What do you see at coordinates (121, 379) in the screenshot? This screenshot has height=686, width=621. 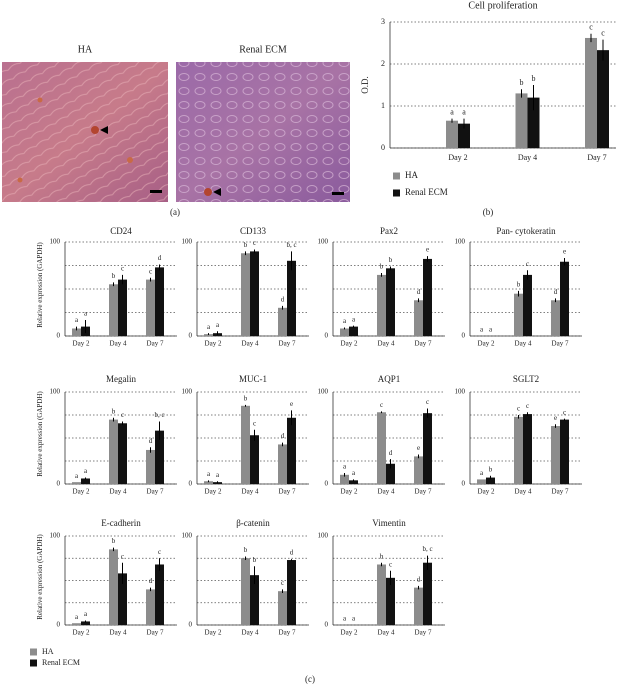 I see `chart-title: Megalin` at bounding box center [121, 379].